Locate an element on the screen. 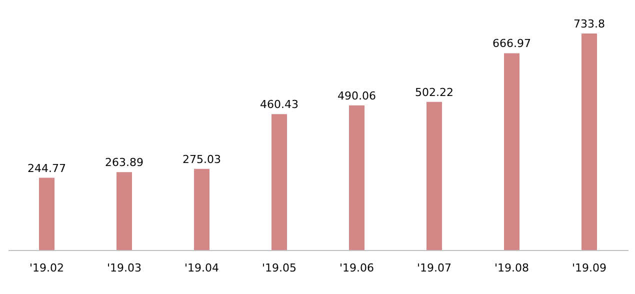 The width and height of the screenshot is (635, 294). x-tick-label: '19.02 is located at coordinates (46, 268).